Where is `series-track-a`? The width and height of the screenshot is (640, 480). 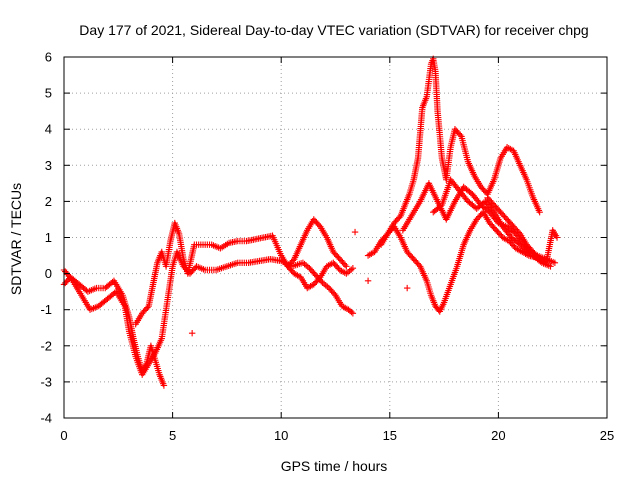
series-track-a is located at coordinates (208, 313).